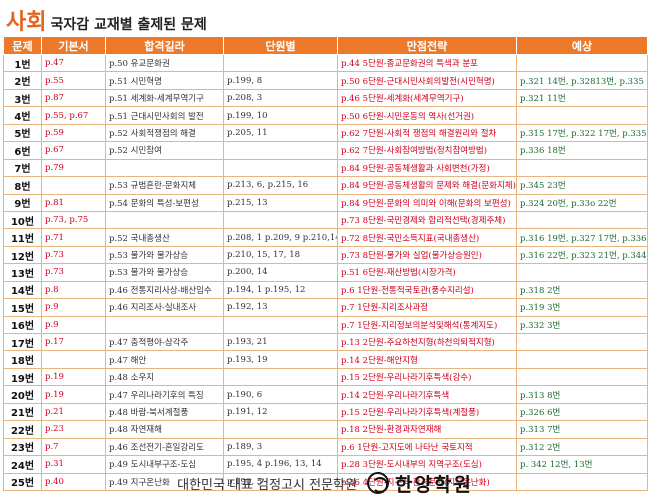 The image size is (650, 502). What do you see at coordinates (164, 150) in the screenshot?
I see `pass-guide-cell: p.52 시민참여` at bounding box center [164, 150].